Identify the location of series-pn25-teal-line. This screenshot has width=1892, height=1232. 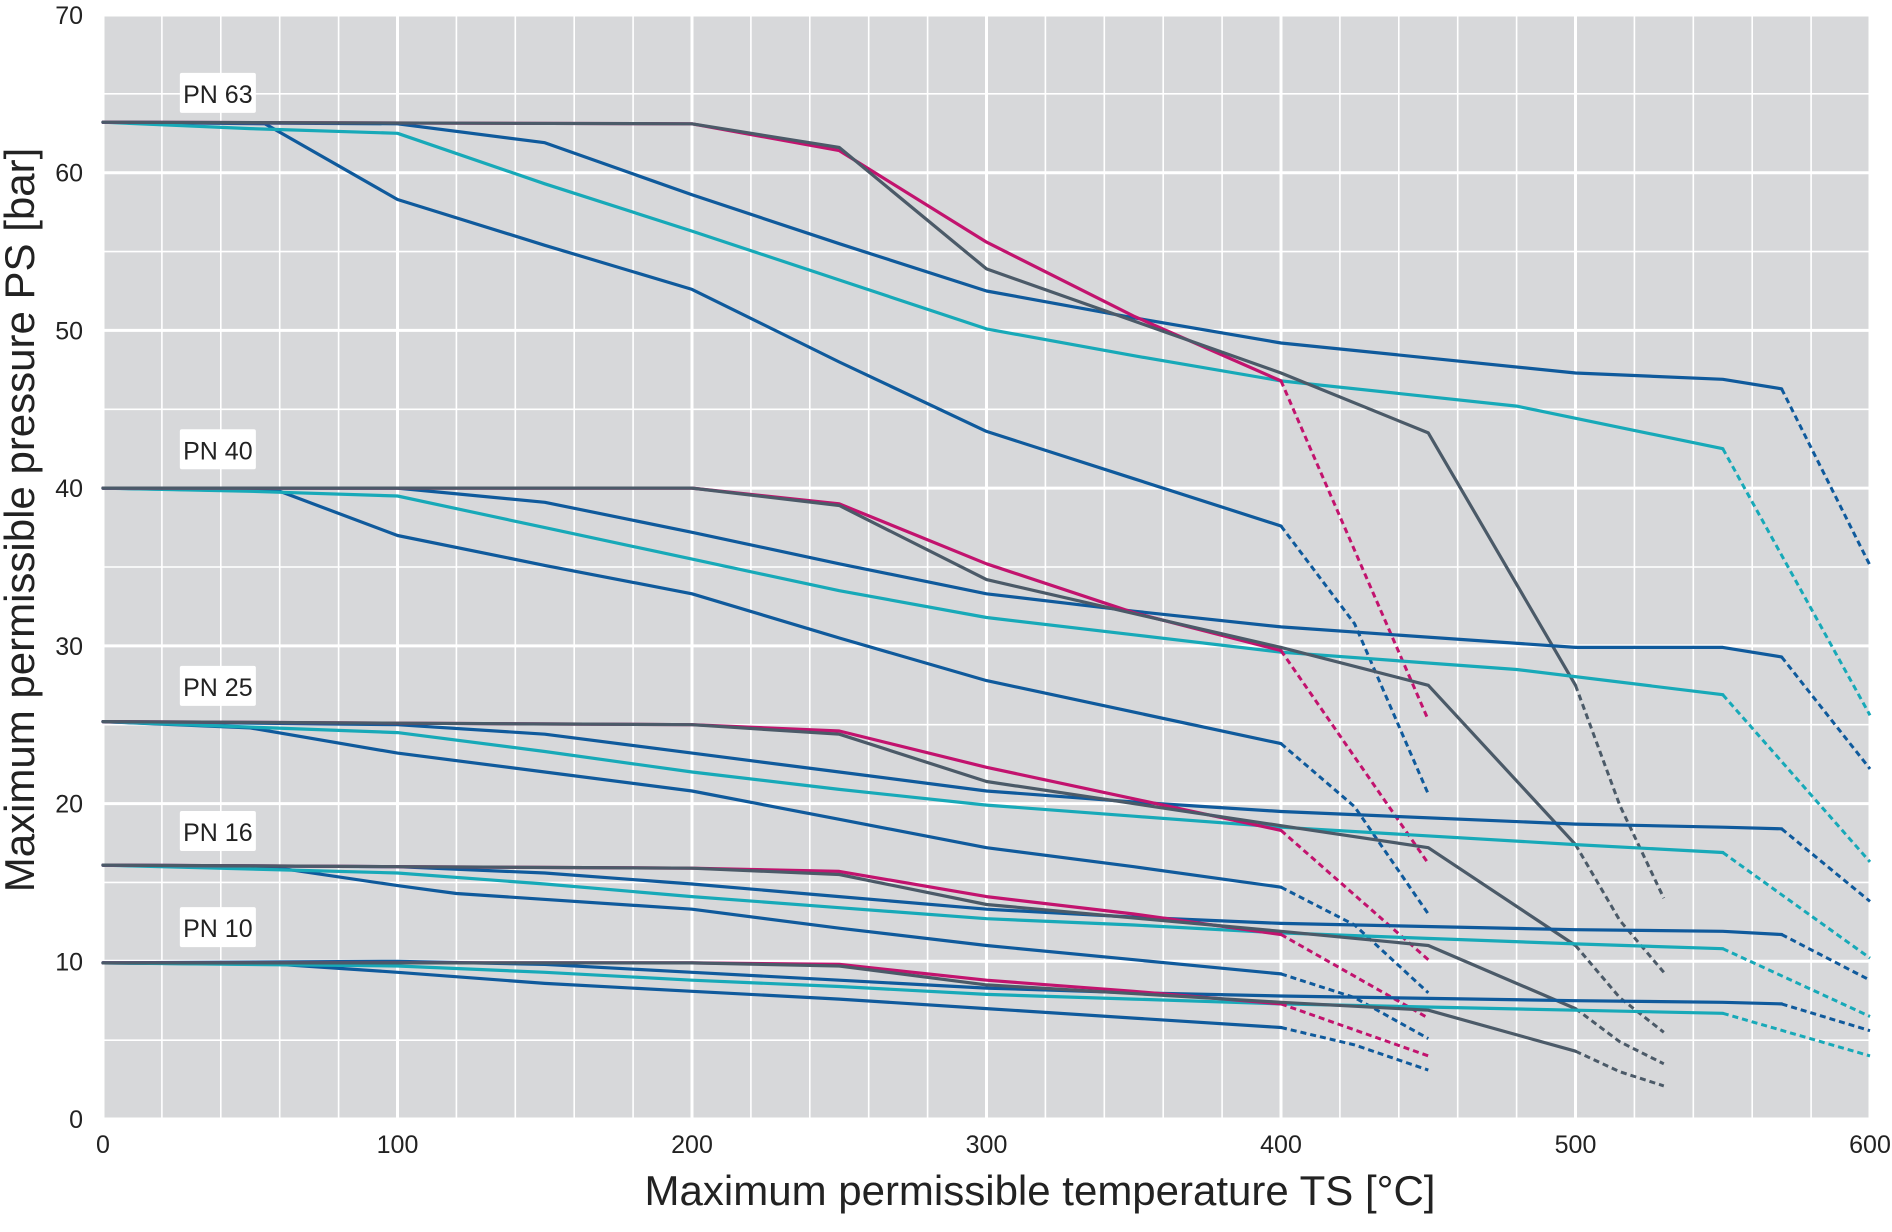
(913, 787).